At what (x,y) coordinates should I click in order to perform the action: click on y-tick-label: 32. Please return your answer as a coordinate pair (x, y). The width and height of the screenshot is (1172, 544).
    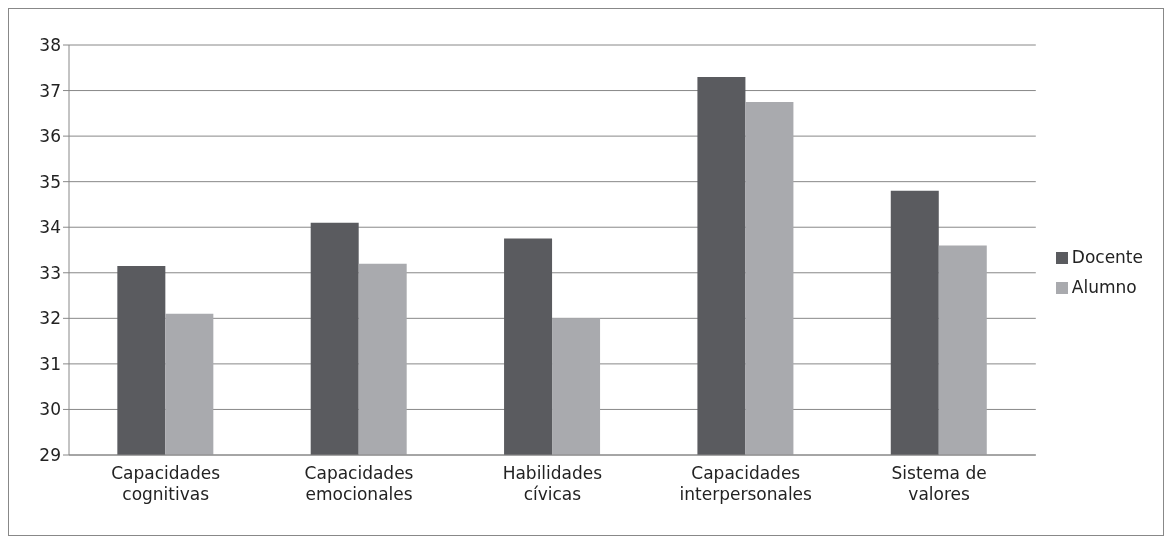
    Looking at the image, I should click on (50, 318).